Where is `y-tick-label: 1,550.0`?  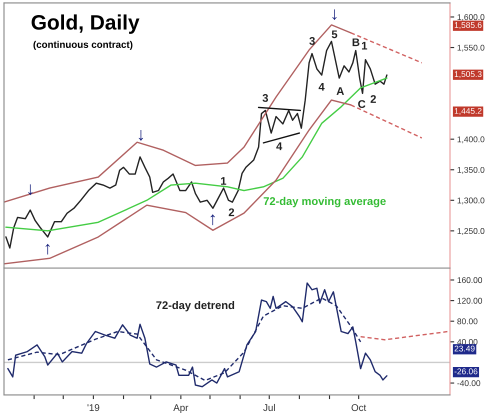
y-tick-label: 1,550.0 is located at coordinates (471, 48).